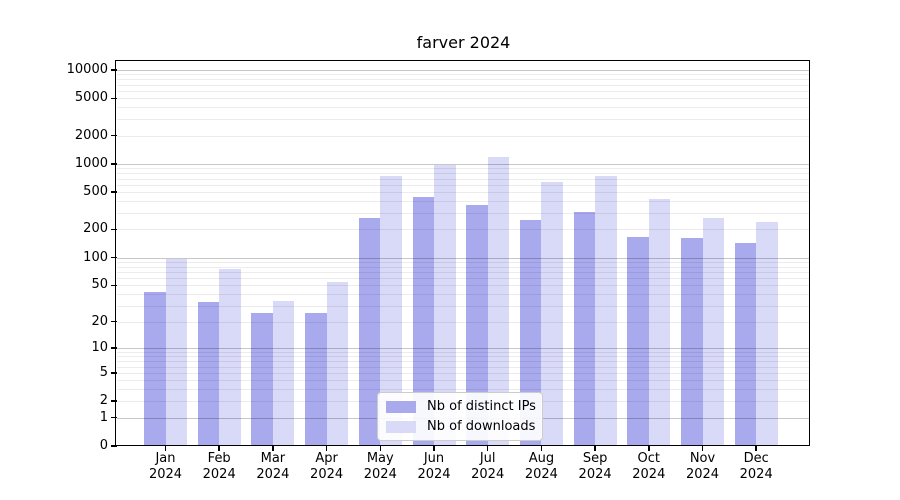 Image resolution: width=900 pixels, height=500 pixels. I want to click on x-tick-label-oct: Oct 2024, so click(649, 466).